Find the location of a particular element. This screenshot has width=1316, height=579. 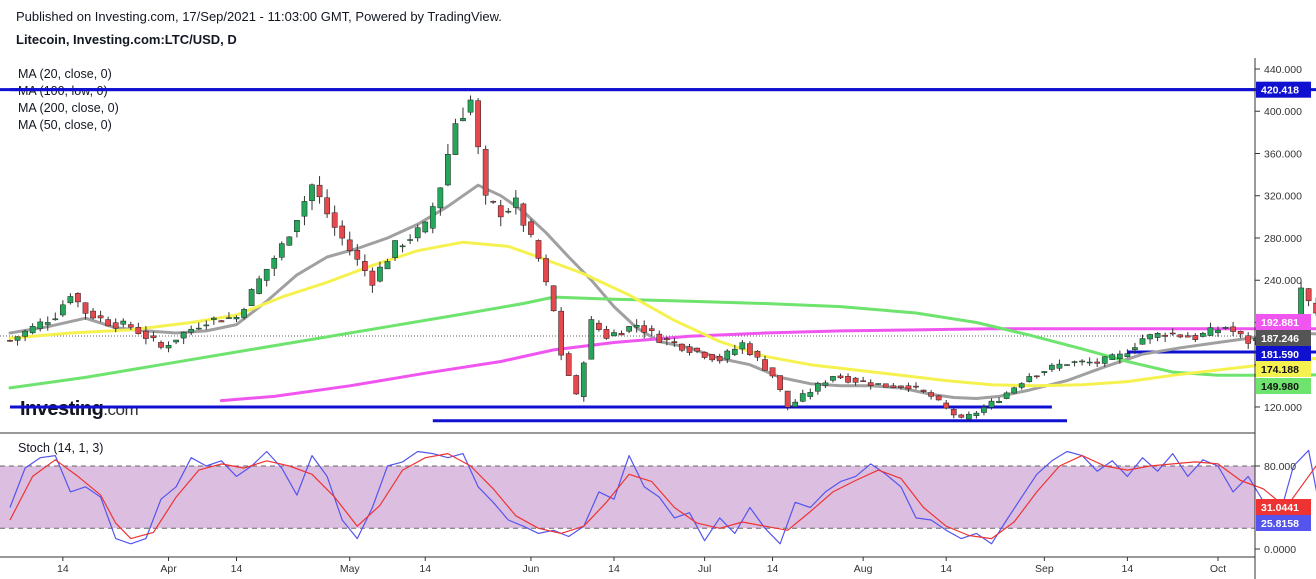

price-tick-label: 440.000 is located at coordinates (1283, 70).